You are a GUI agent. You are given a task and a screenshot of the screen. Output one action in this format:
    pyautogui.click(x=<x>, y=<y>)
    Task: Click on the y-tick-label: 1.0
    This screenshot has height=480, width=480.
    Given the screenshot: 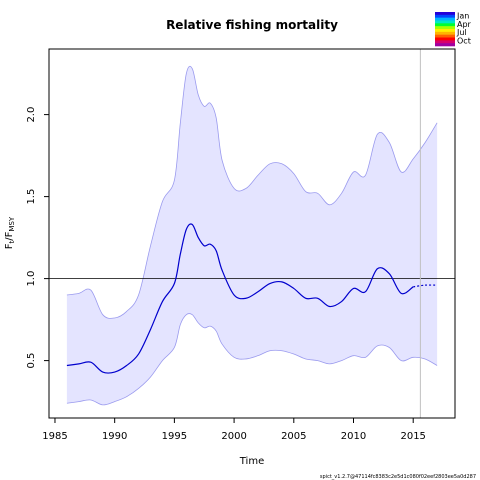 What is the action you would take?
    pyautogui.click(x=31, y=279)
    